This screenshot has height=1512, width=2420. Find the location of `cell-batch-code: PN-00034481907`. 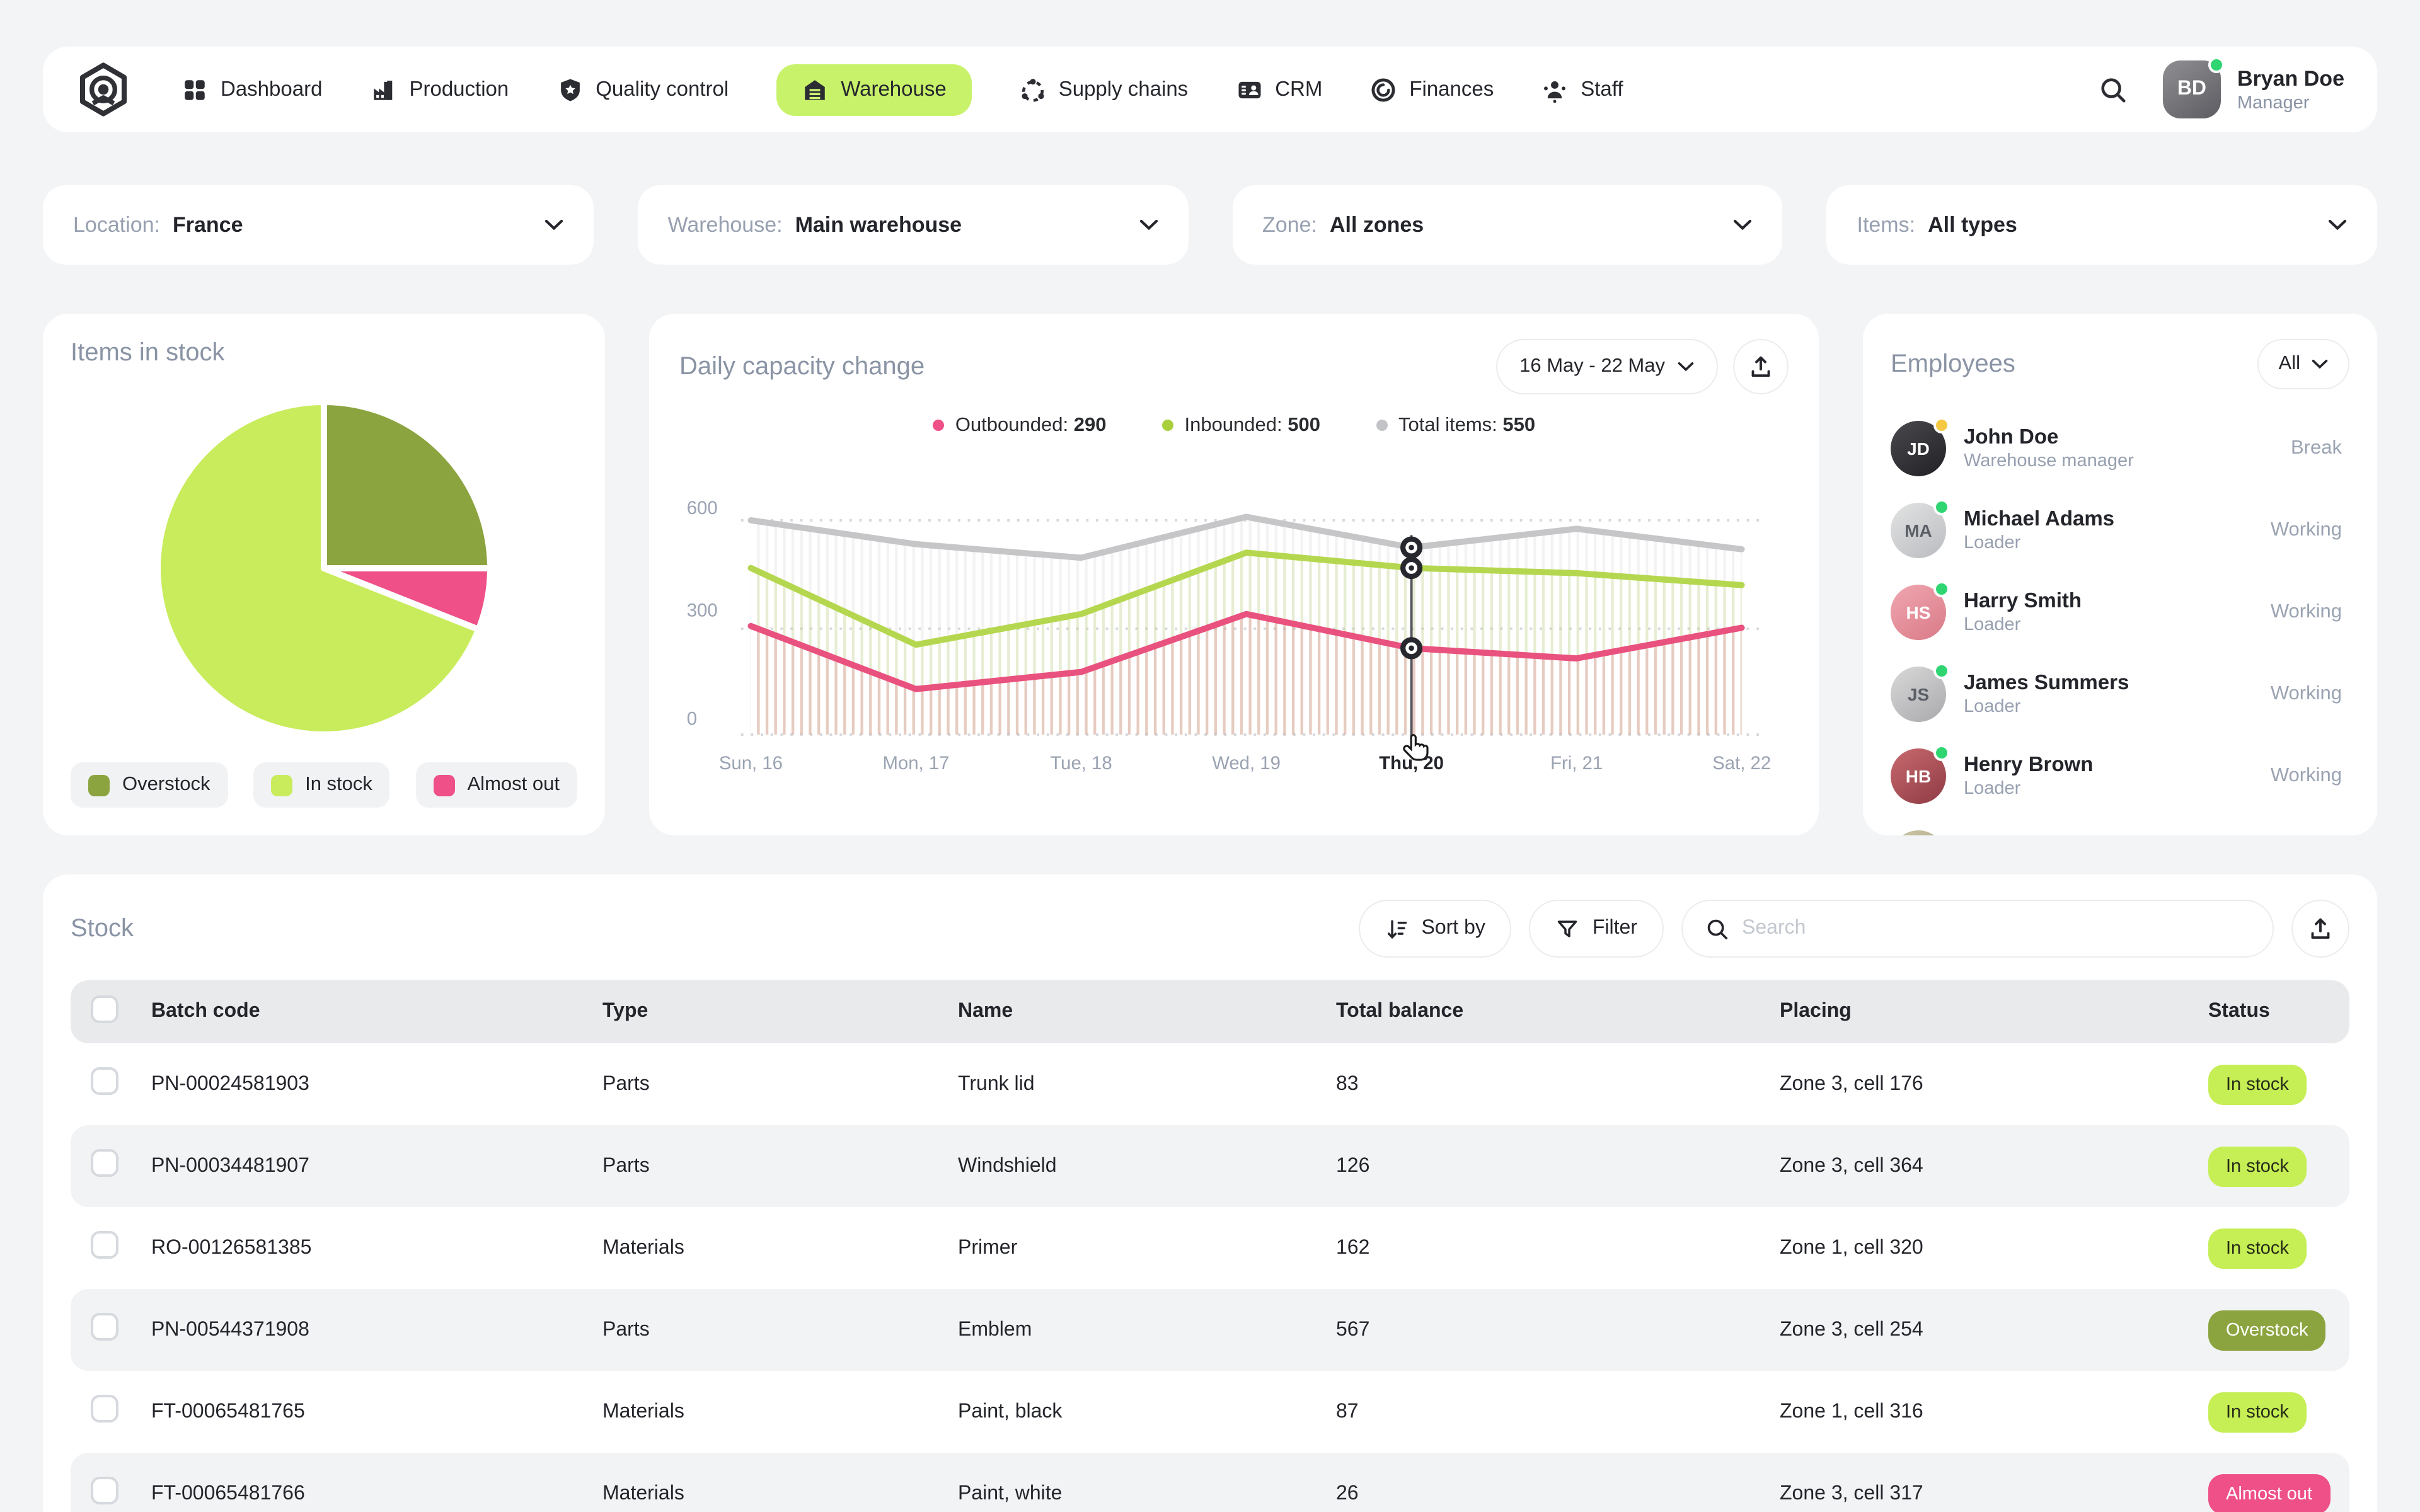

cell-batch-code: PN-00034481907 is located at coordinates (230, 1165).